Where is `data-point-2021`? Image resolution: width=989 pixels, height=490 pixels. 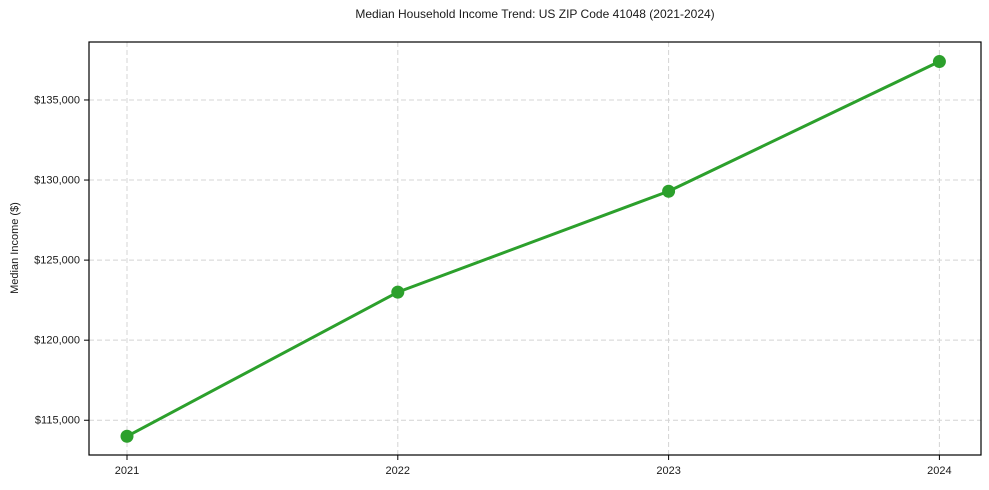
data-point-2021 is located at coordinates (127, 436).